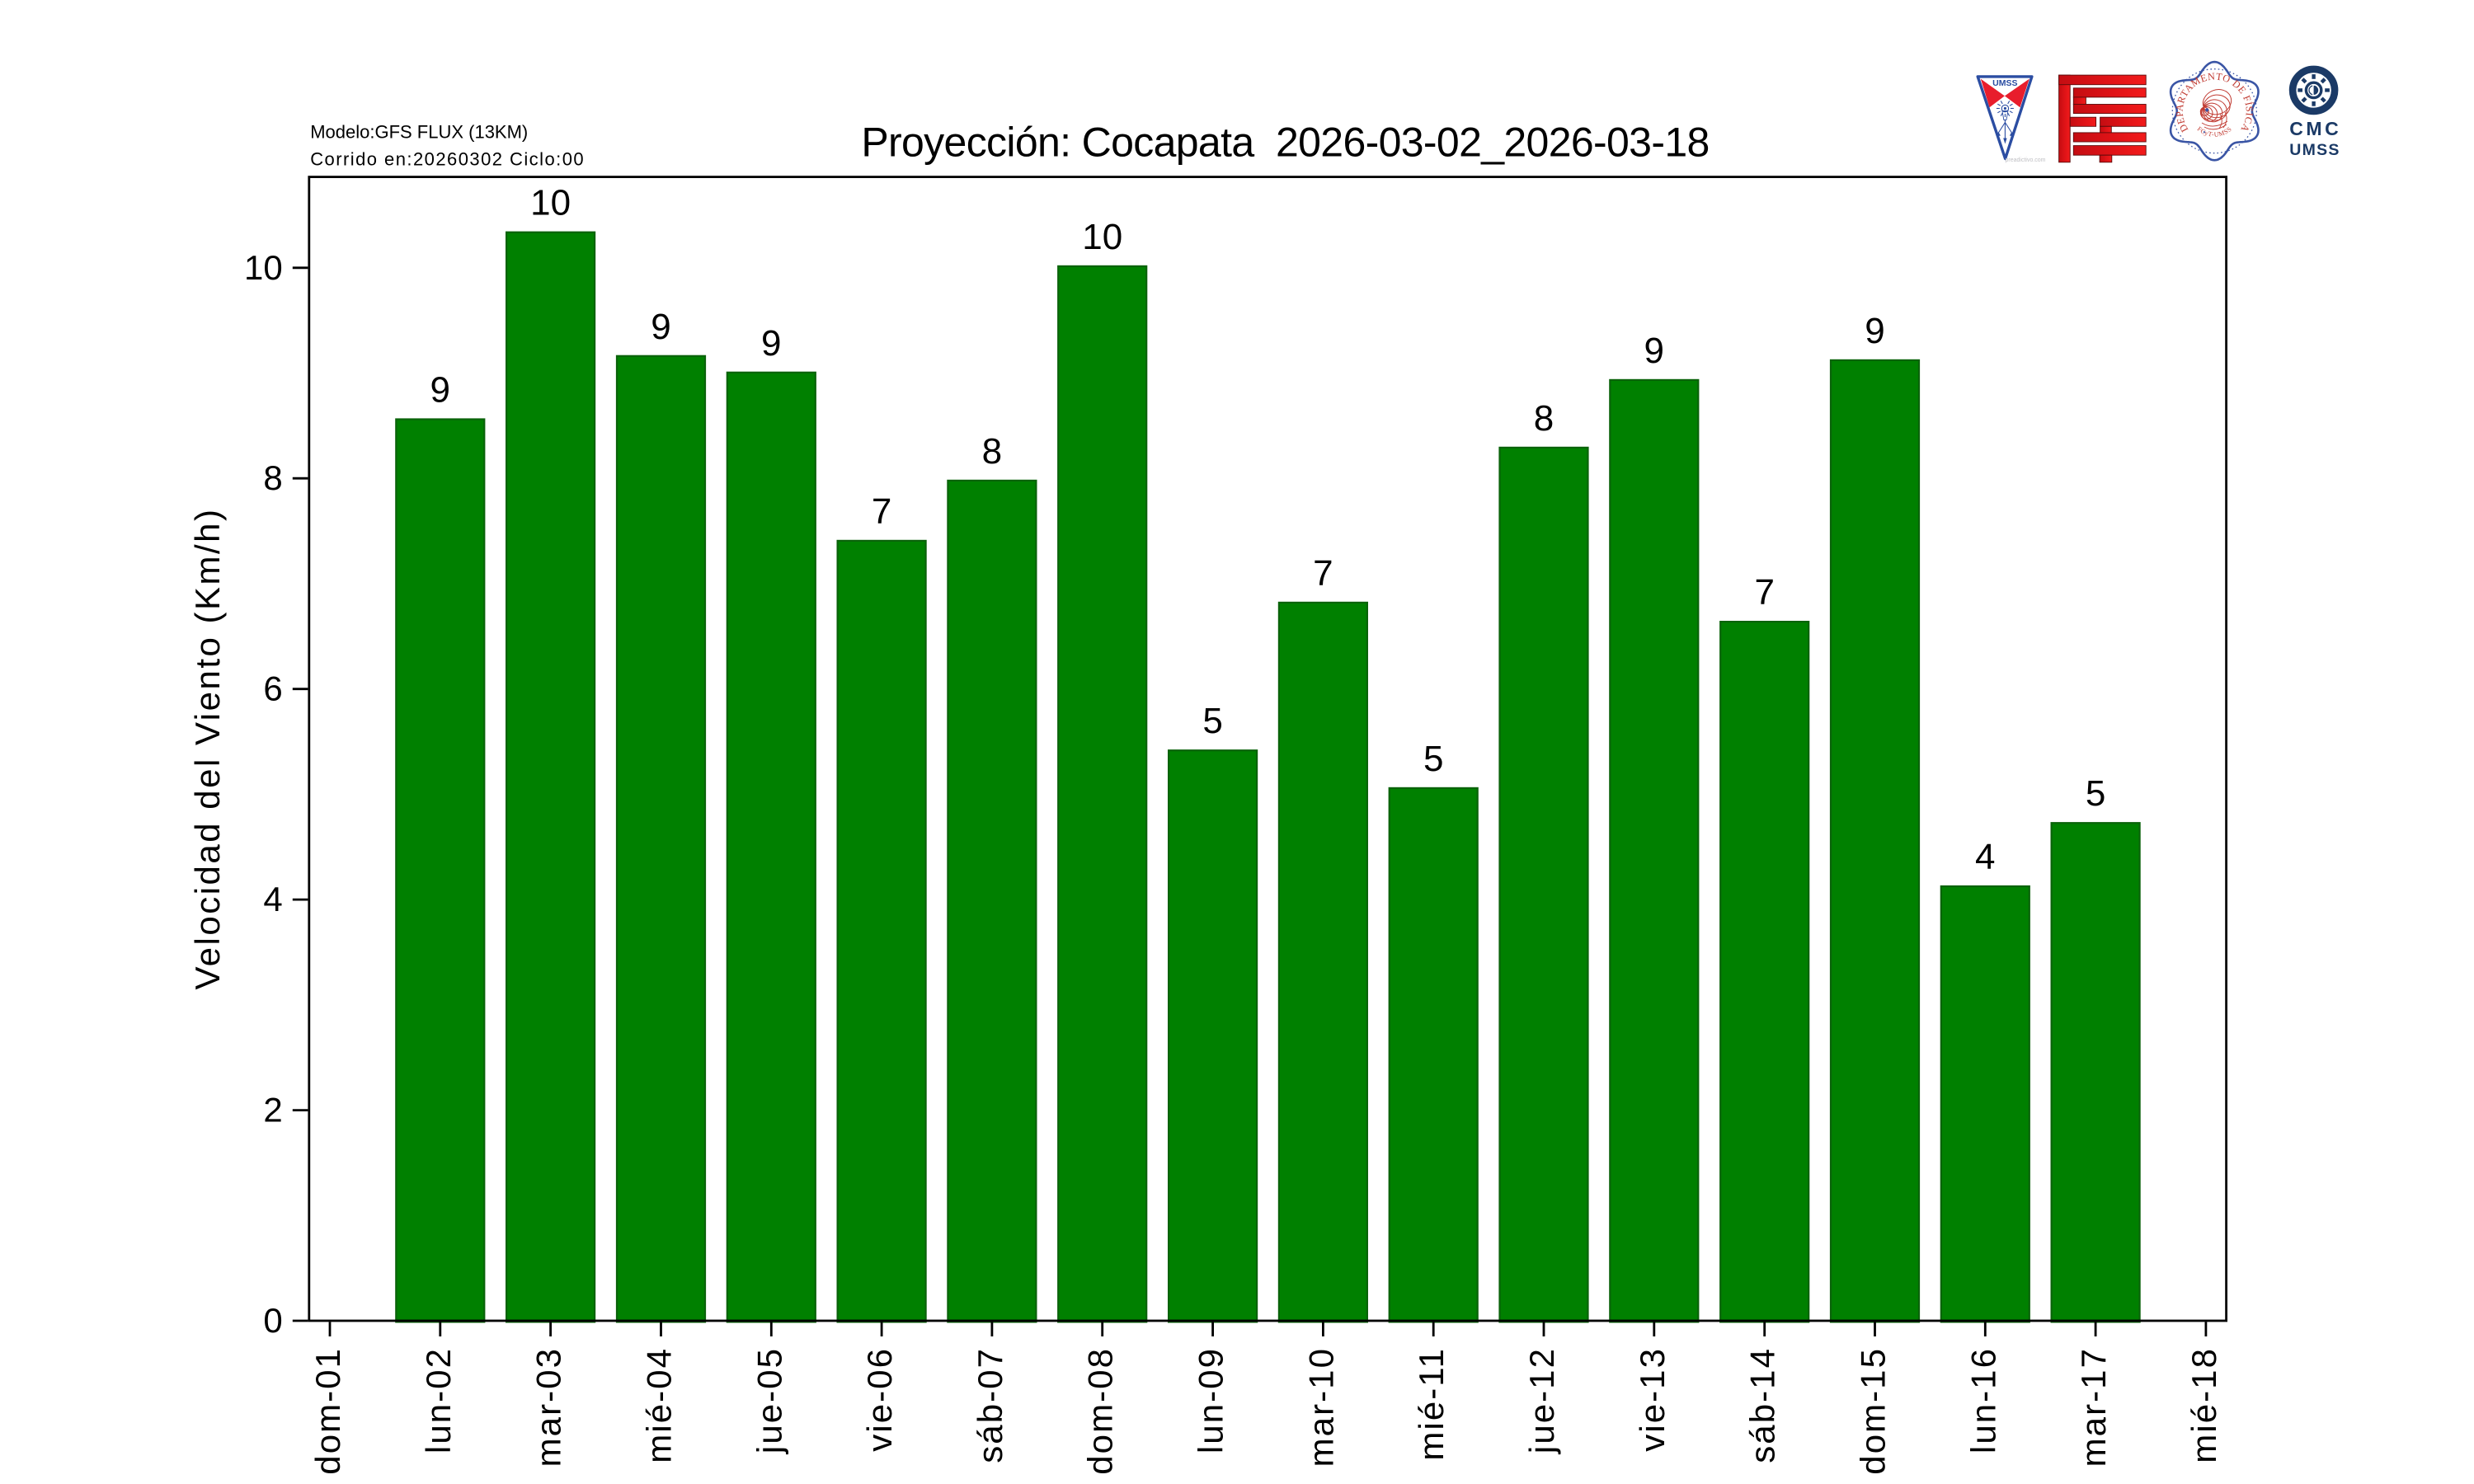  What do you see at coordinates (438, 1400) in the screenshot?
I see `svg-text: lun-02` at bounding box center [438, 1400].